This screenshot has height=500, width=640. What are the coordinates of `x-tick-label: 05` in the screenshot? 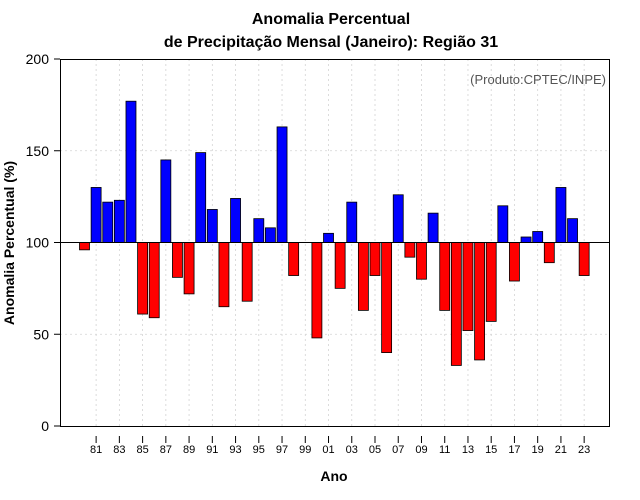 It's located at (375, 450).